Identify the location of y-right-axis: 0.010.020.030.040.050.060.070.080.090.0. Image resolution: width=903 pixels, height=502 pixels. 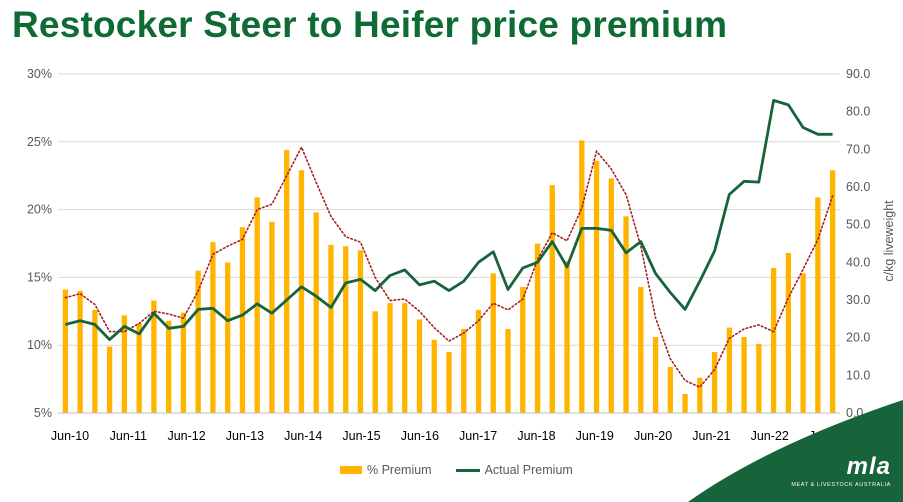
(858, 243).